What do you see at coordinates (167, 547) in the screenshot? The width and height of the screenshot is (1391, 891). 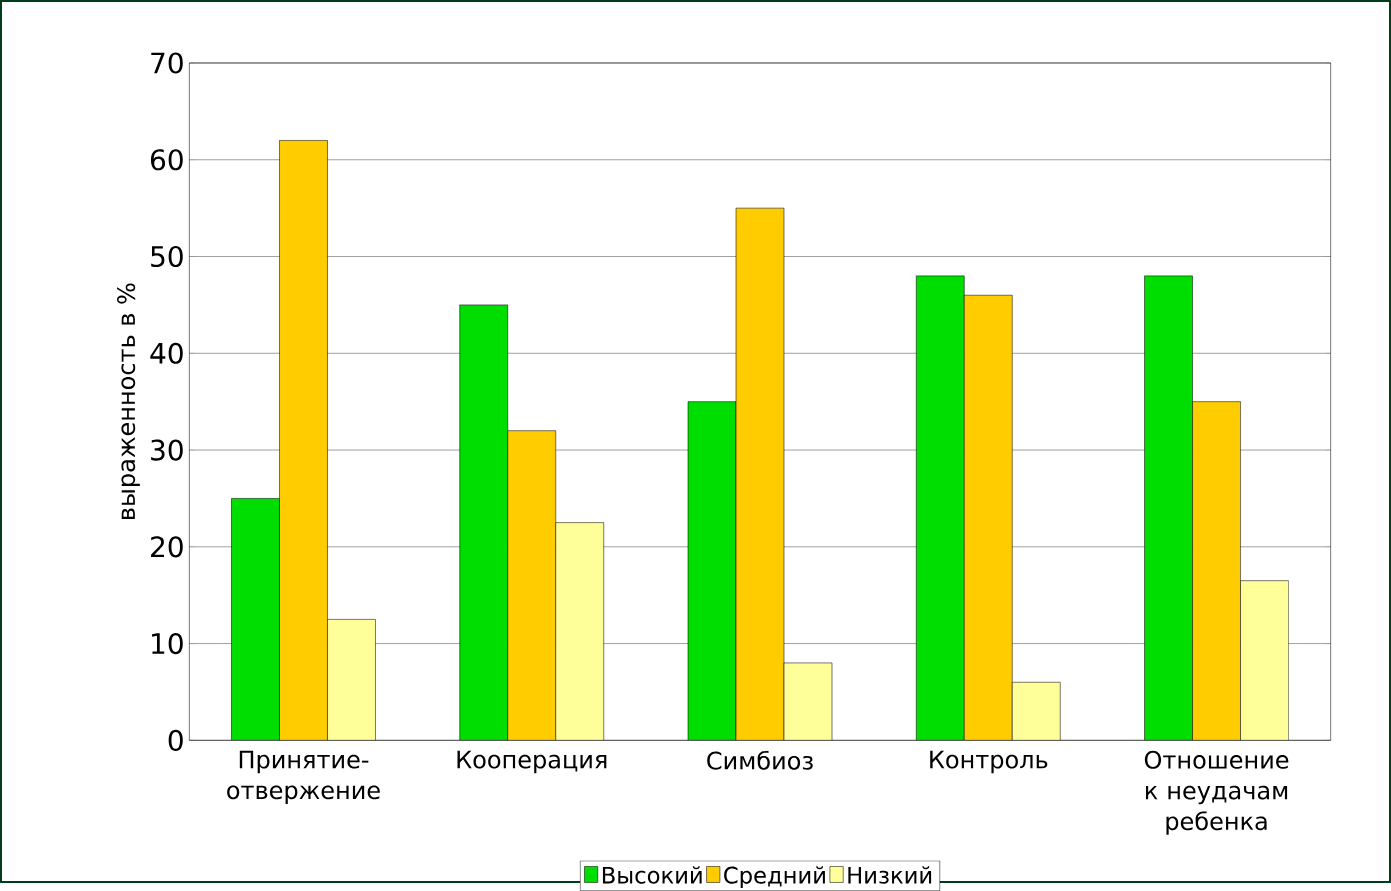 I see `y-tick-label: 20` at bounding box center [167, 547].